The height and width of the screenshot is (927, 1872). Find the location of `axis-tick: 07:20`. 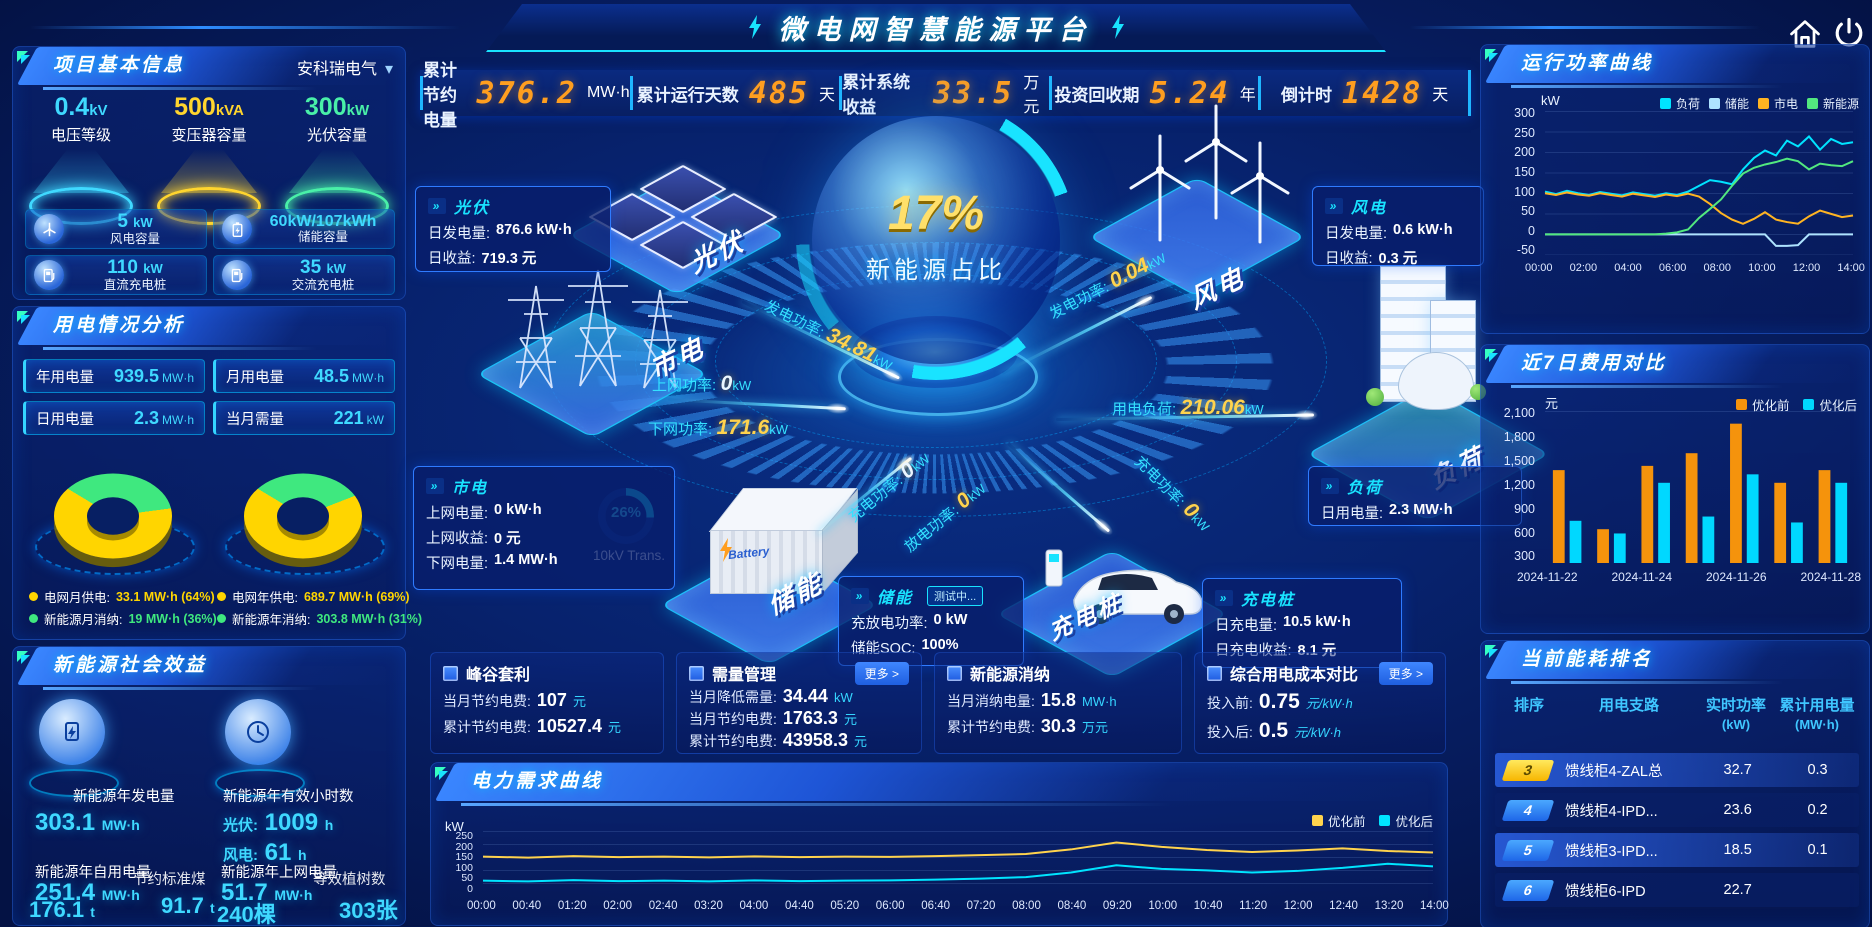

axis-tick: 07:20 is located at coordinates (981, 906).